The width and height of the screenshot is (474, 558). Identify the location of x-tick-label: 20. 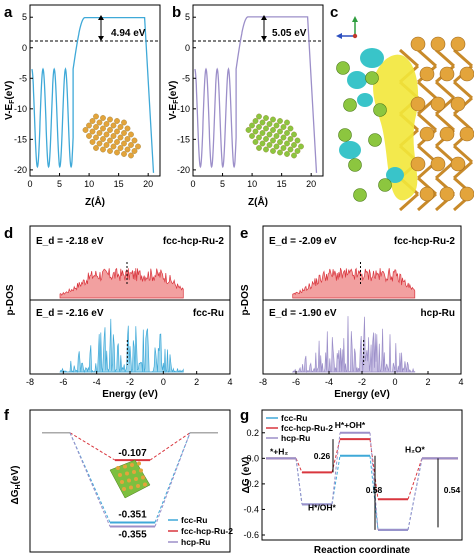
(148, 184).